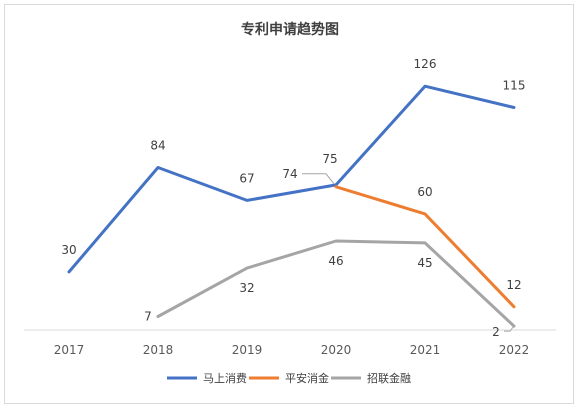  I want to click on data-label: 84, so click(157, 145).